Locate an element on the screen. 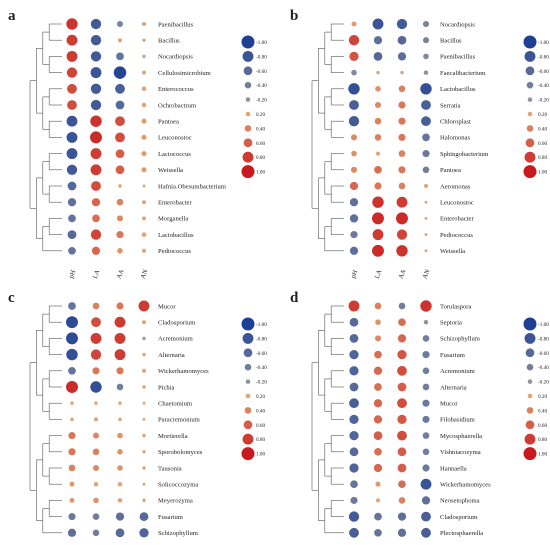  row-label: Pantoea is located at coordinates (168, 122).